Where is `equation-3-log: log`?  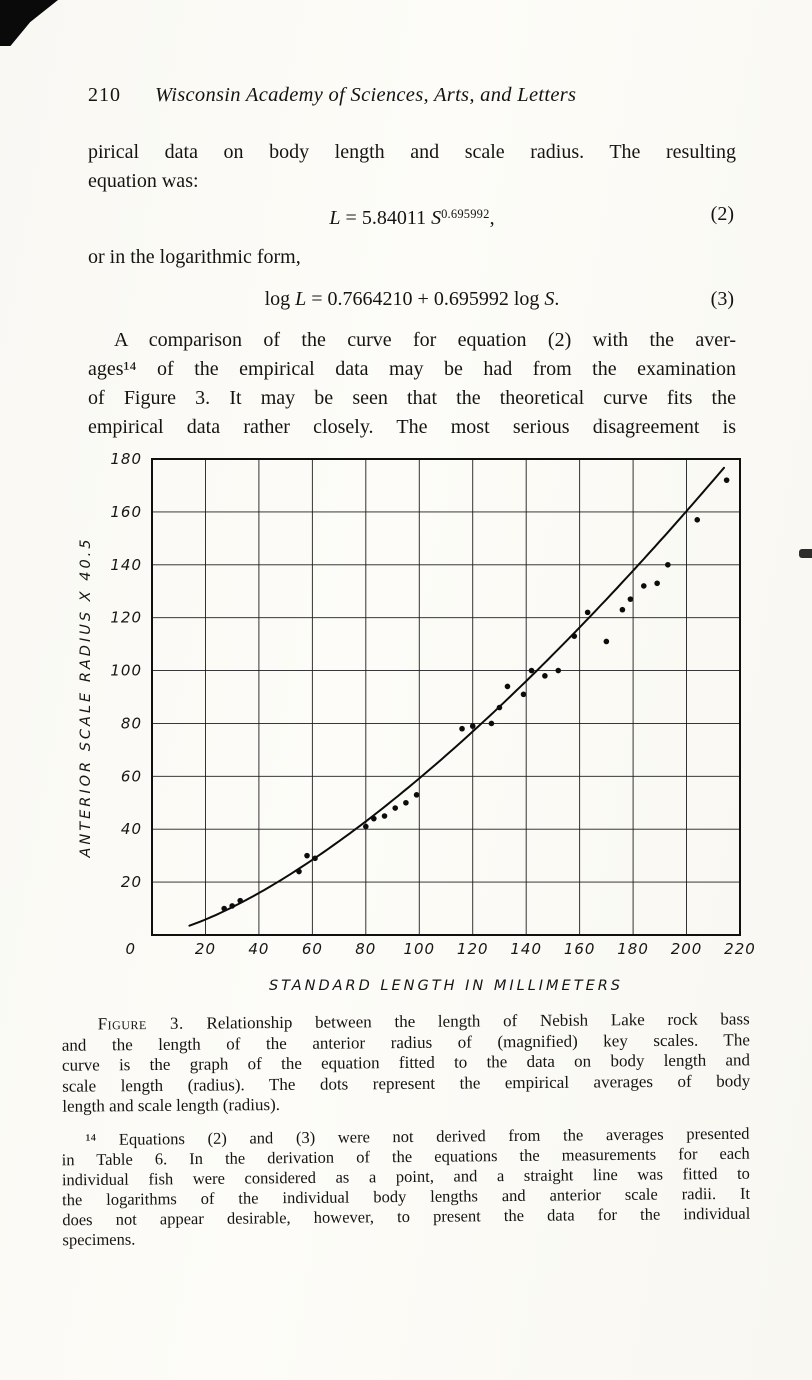
equation-3-log: log is located at coordinates (280, 299).